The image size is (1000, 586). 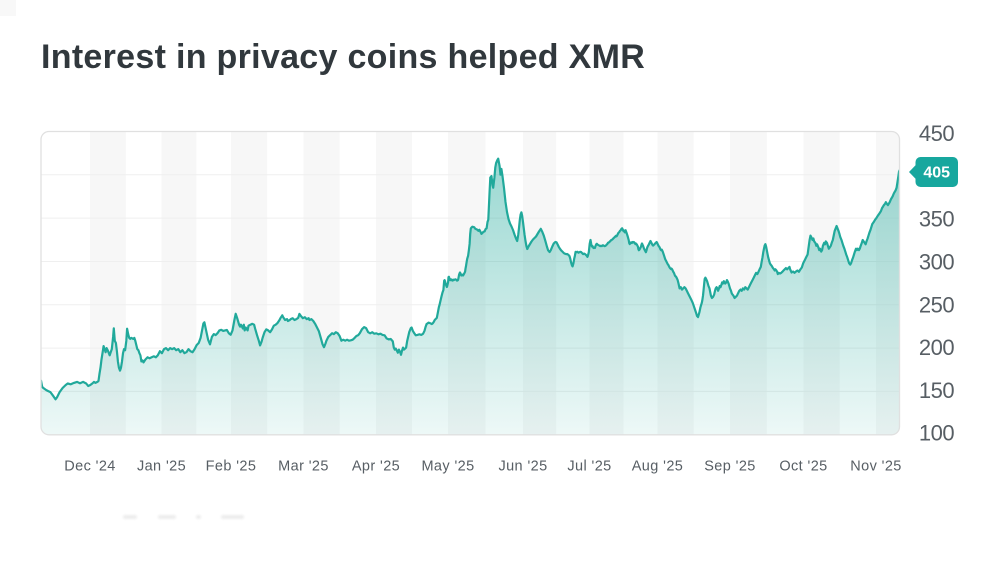 What do you see at coordinates (376, 467) in the screenshot?
I see `svg-text: Apr '25` at bounding box center [376, 467].